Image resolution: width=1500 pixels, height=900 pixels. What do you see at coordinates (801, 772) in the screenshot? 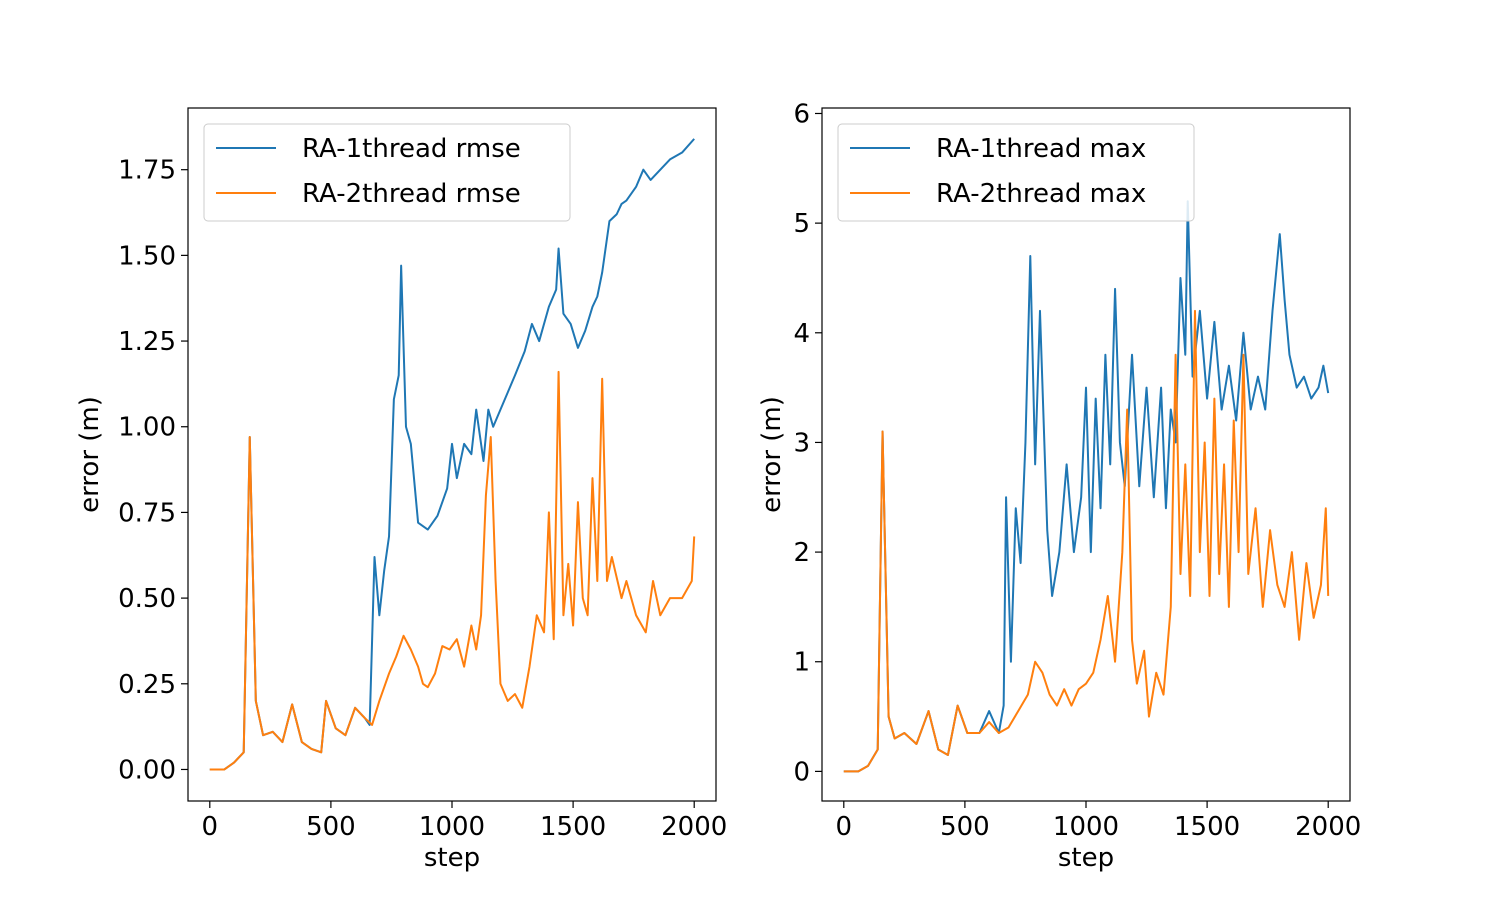
I see `y-tick-label: 0` at bounding box center [801, 772].